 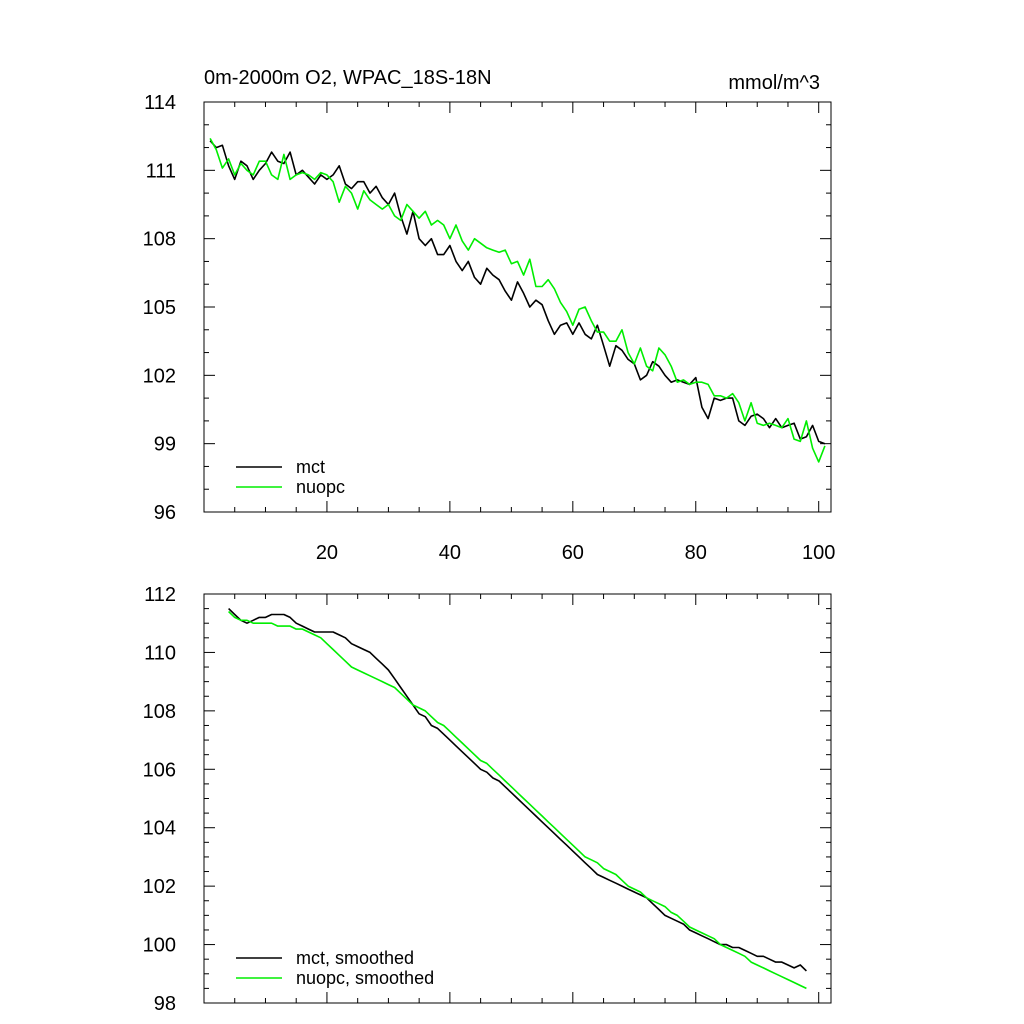 I want to click on top-y-tick-label: 114, so click(x=160, y=103).